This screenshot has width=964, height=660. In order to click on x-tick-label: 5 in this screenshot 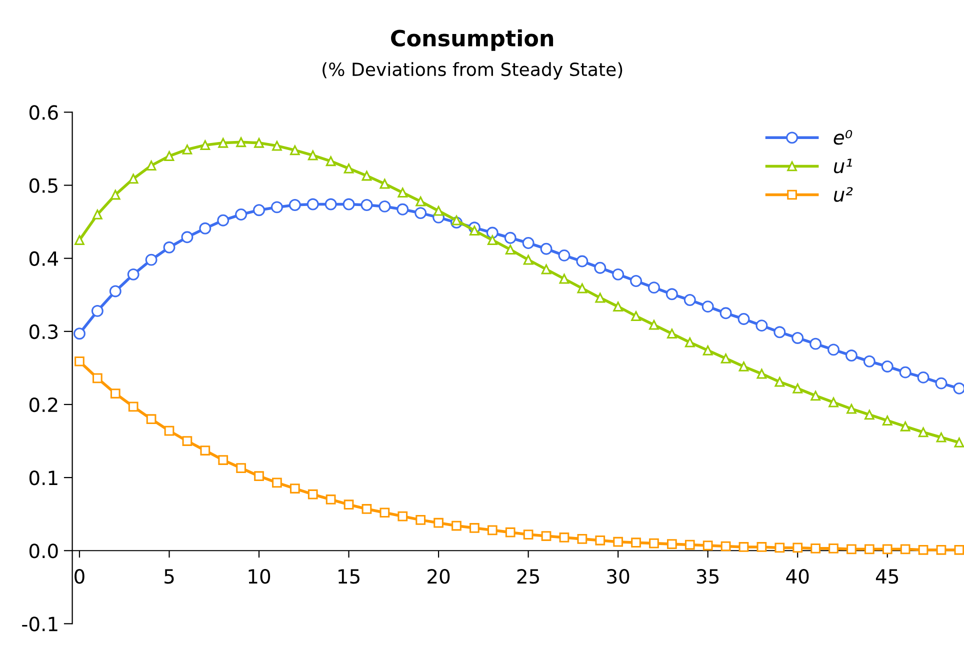, I will do `click(169, 576)`.